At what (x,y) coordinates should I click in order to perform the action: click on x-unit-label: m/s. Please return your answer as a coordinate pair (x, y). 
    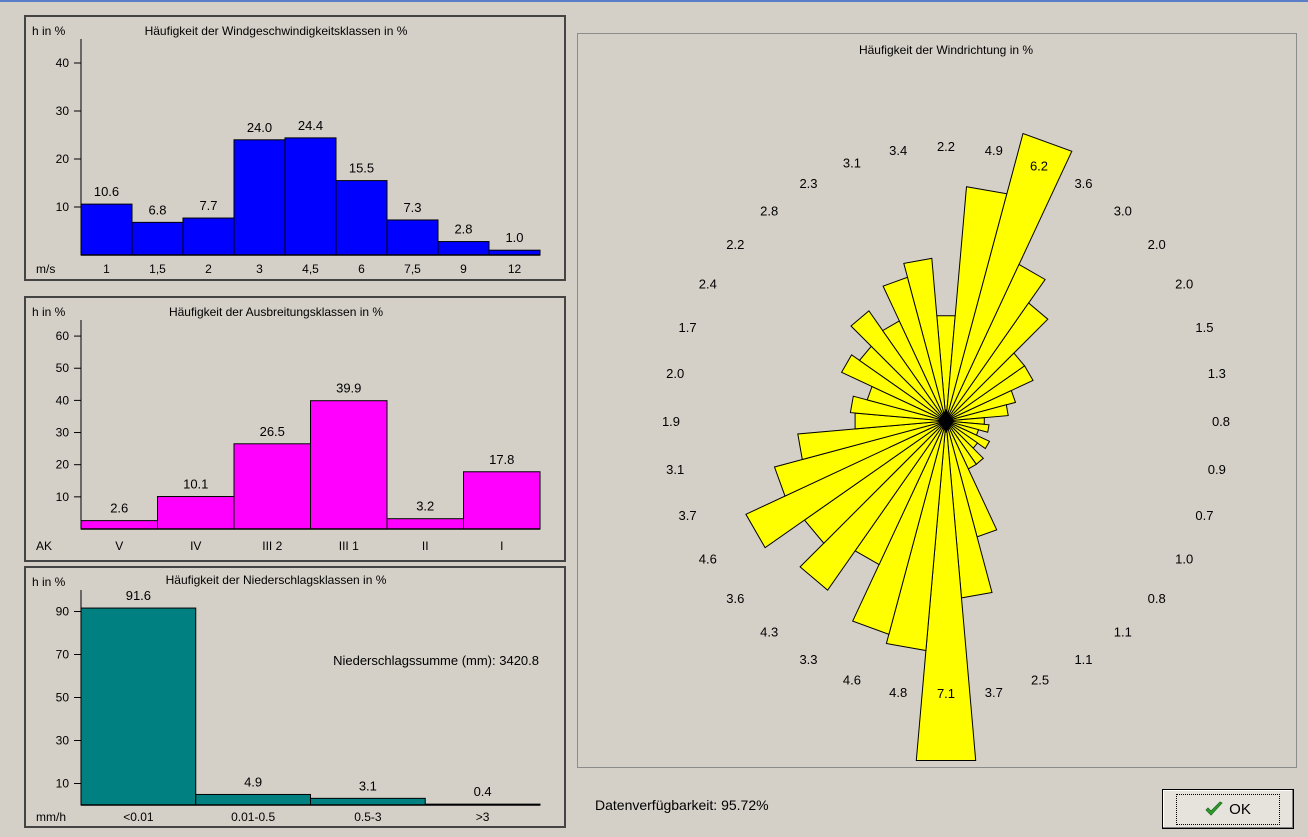
    Looking at the image, I should click on (45, 269).